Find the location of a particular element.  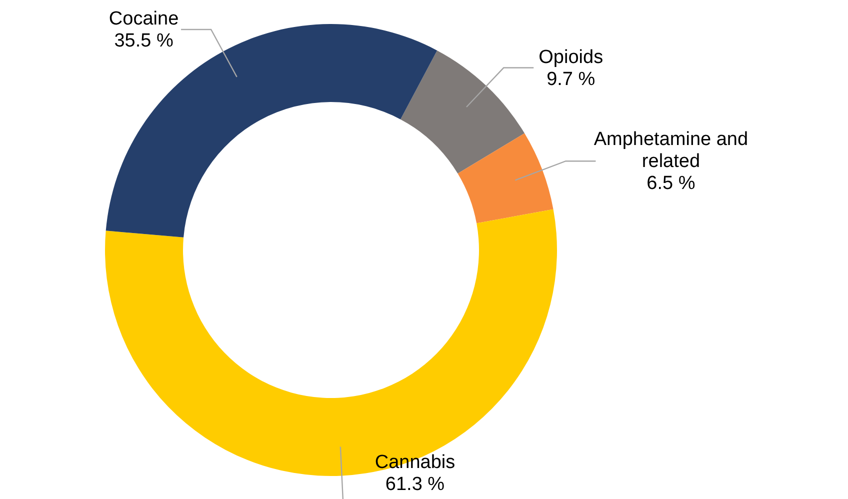

data-label: 6.5 % is located at coordinates (671, 183).